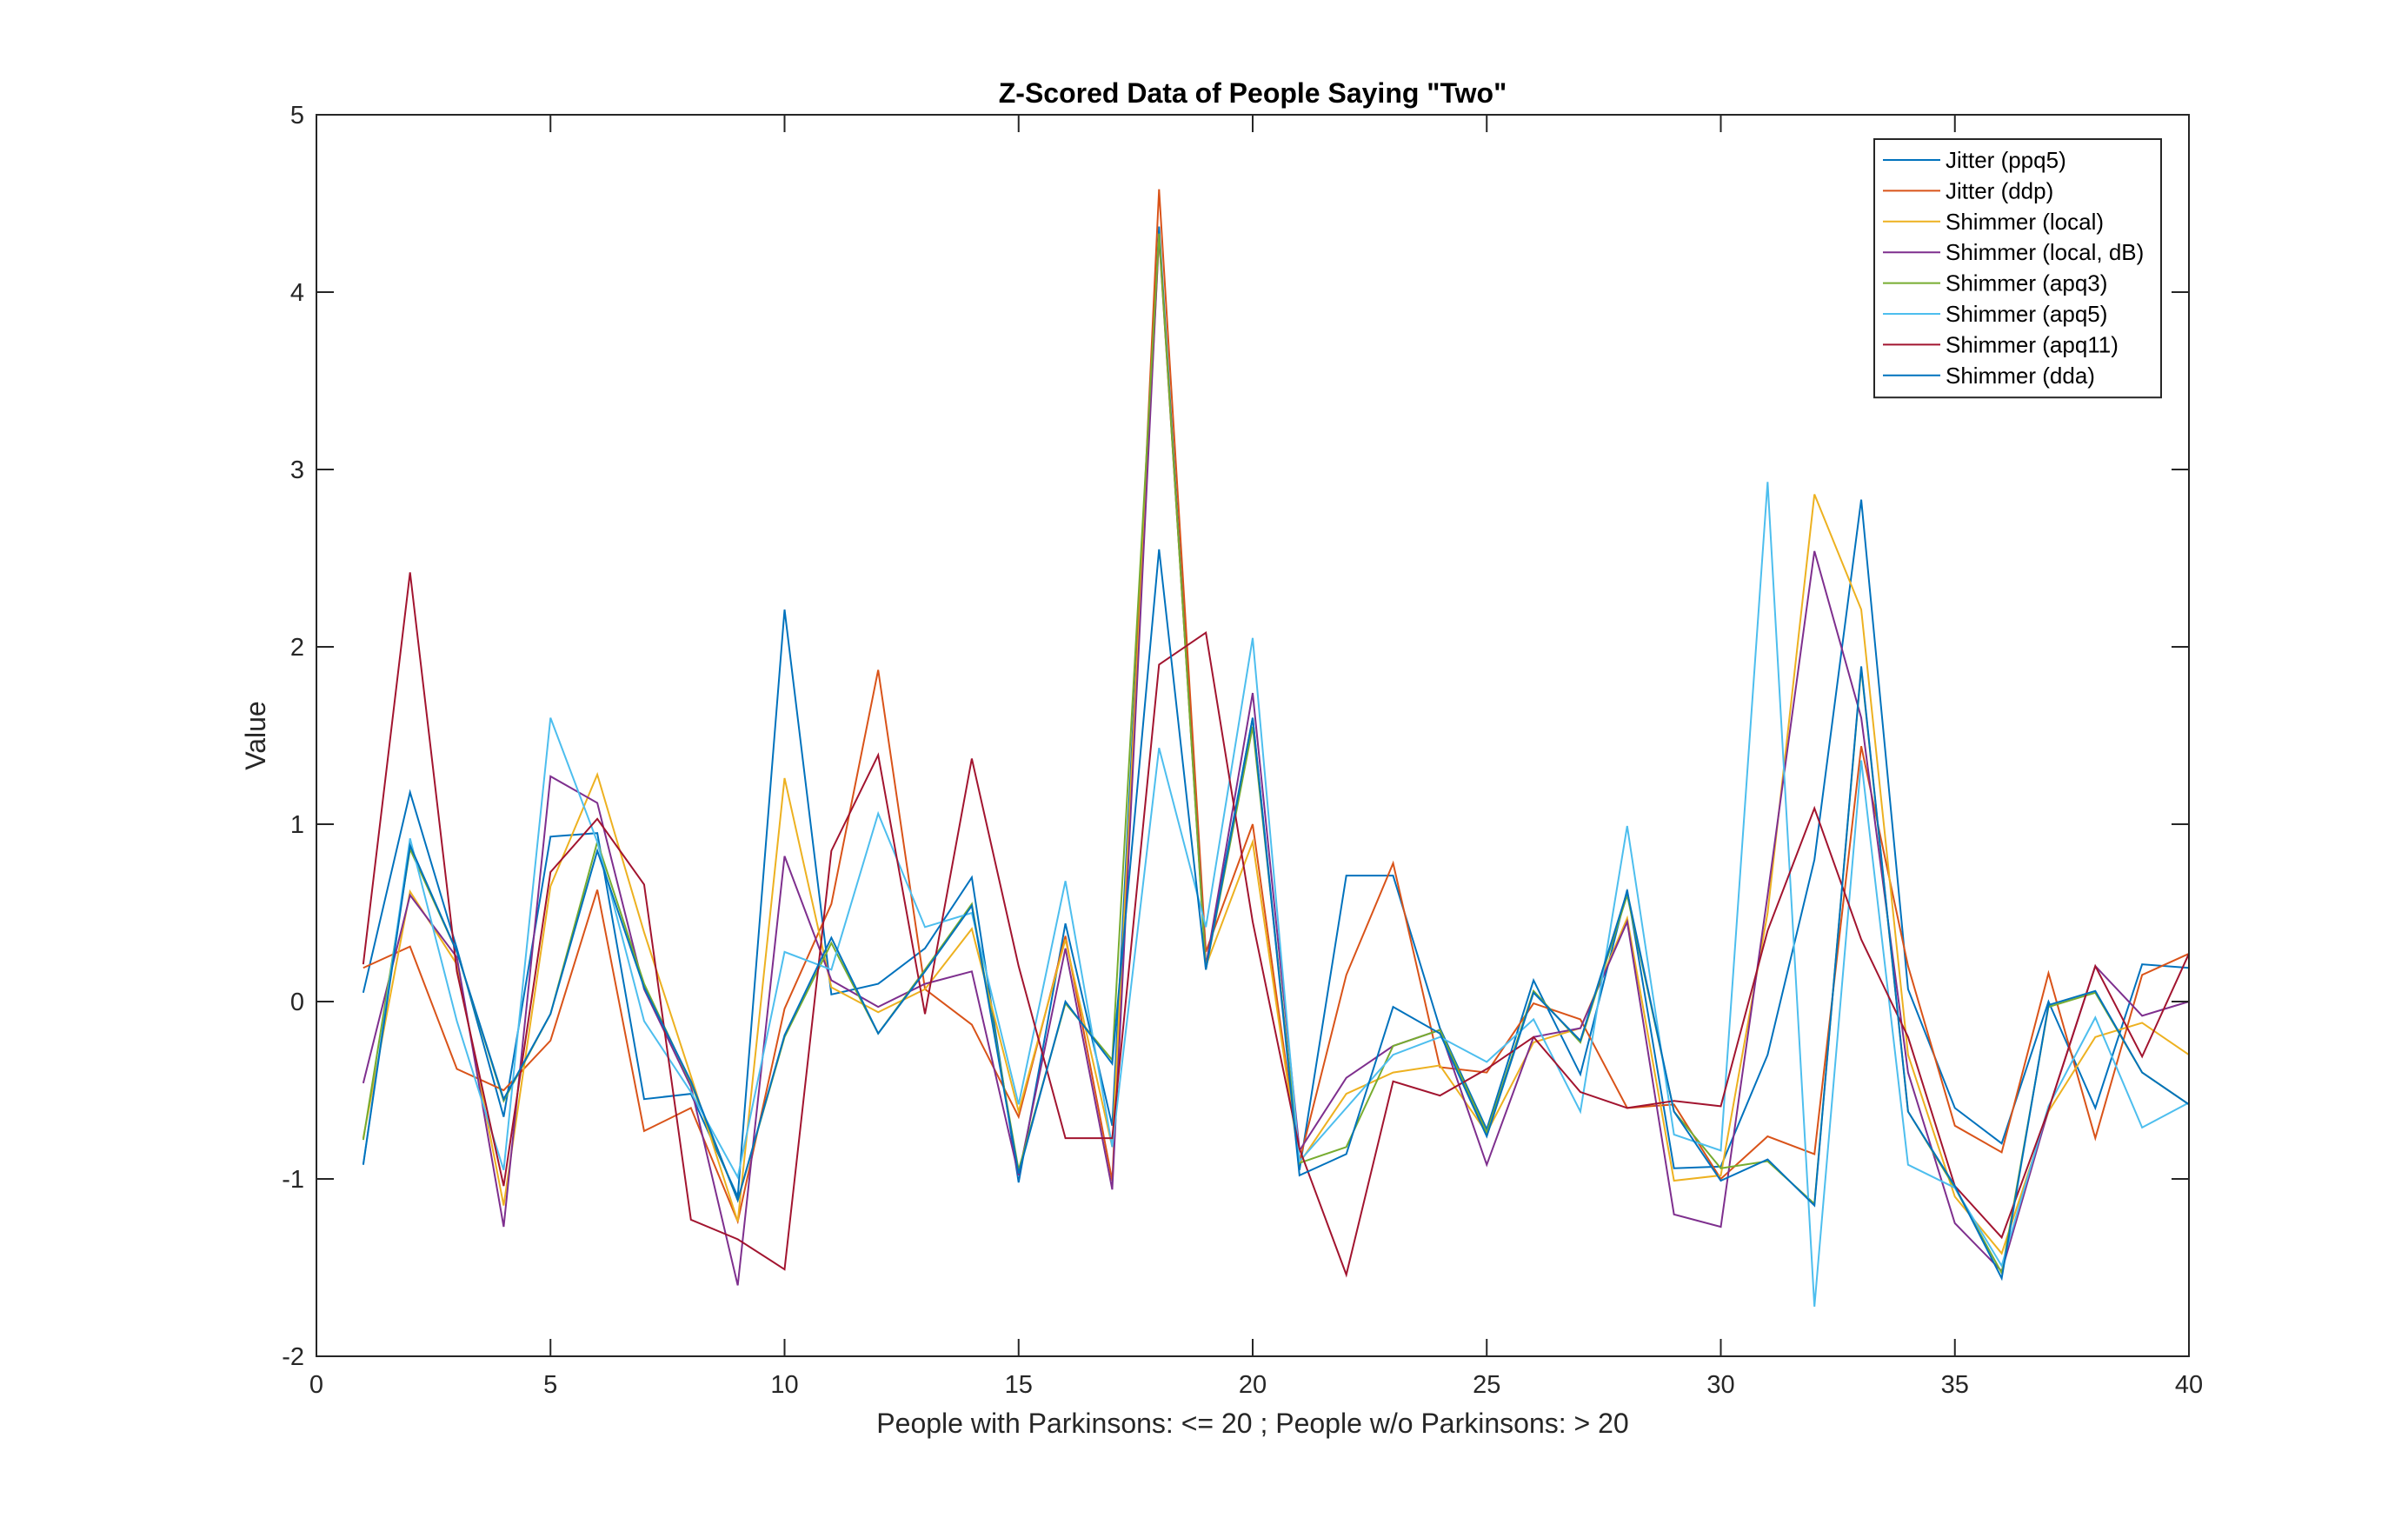 The height and width of the screenshot is (1518, 2408). Describe the element at coordinates (297, 648) in the screenshot. I see `y-tick-label: 2` at that location.